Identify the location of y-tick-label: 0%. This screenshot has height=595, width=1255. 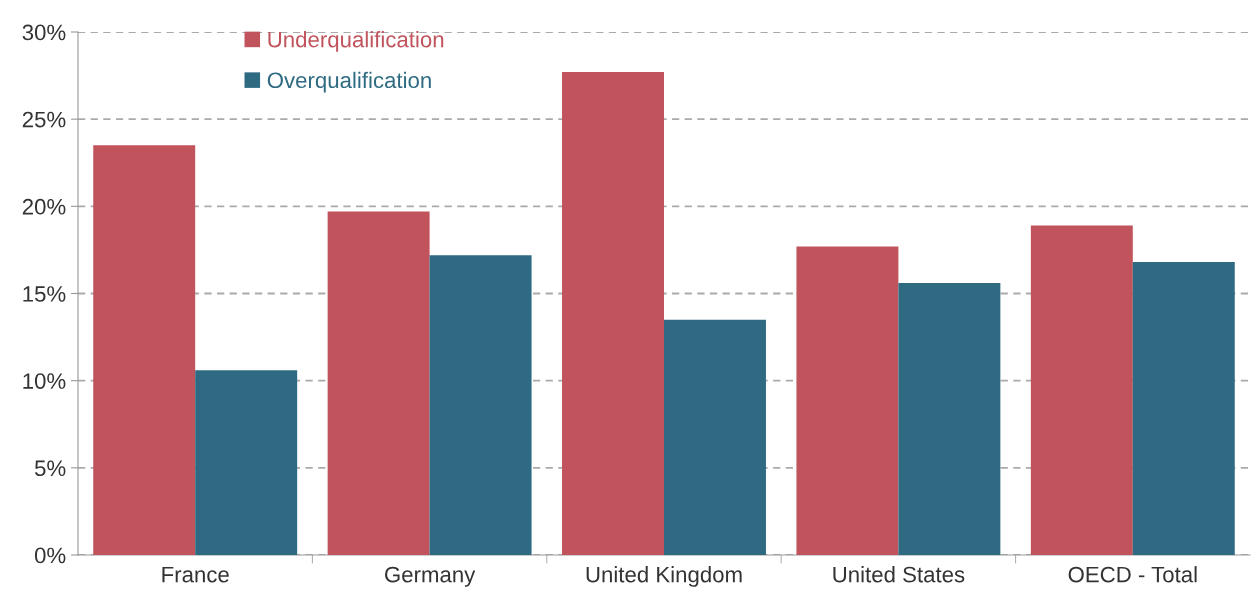
(50, 555).